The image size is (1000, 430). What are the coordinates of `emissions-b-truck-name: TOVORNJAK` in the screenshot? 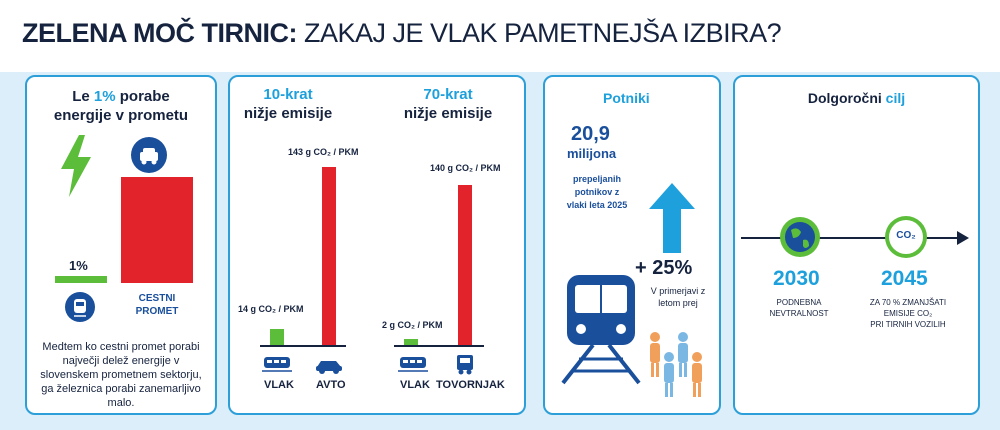 It's located at (470, 385).